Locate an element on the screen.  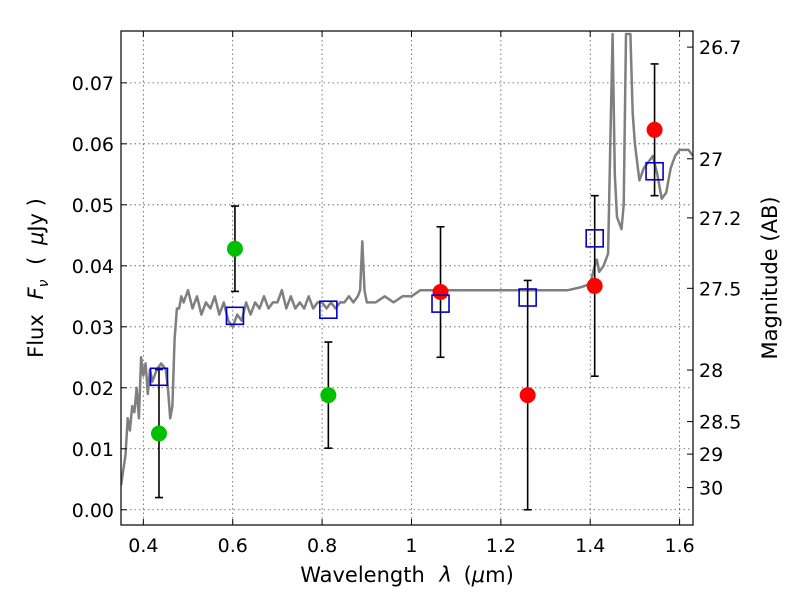
x-tick-label-0: 0.4 is located at coordinates (143, 546).